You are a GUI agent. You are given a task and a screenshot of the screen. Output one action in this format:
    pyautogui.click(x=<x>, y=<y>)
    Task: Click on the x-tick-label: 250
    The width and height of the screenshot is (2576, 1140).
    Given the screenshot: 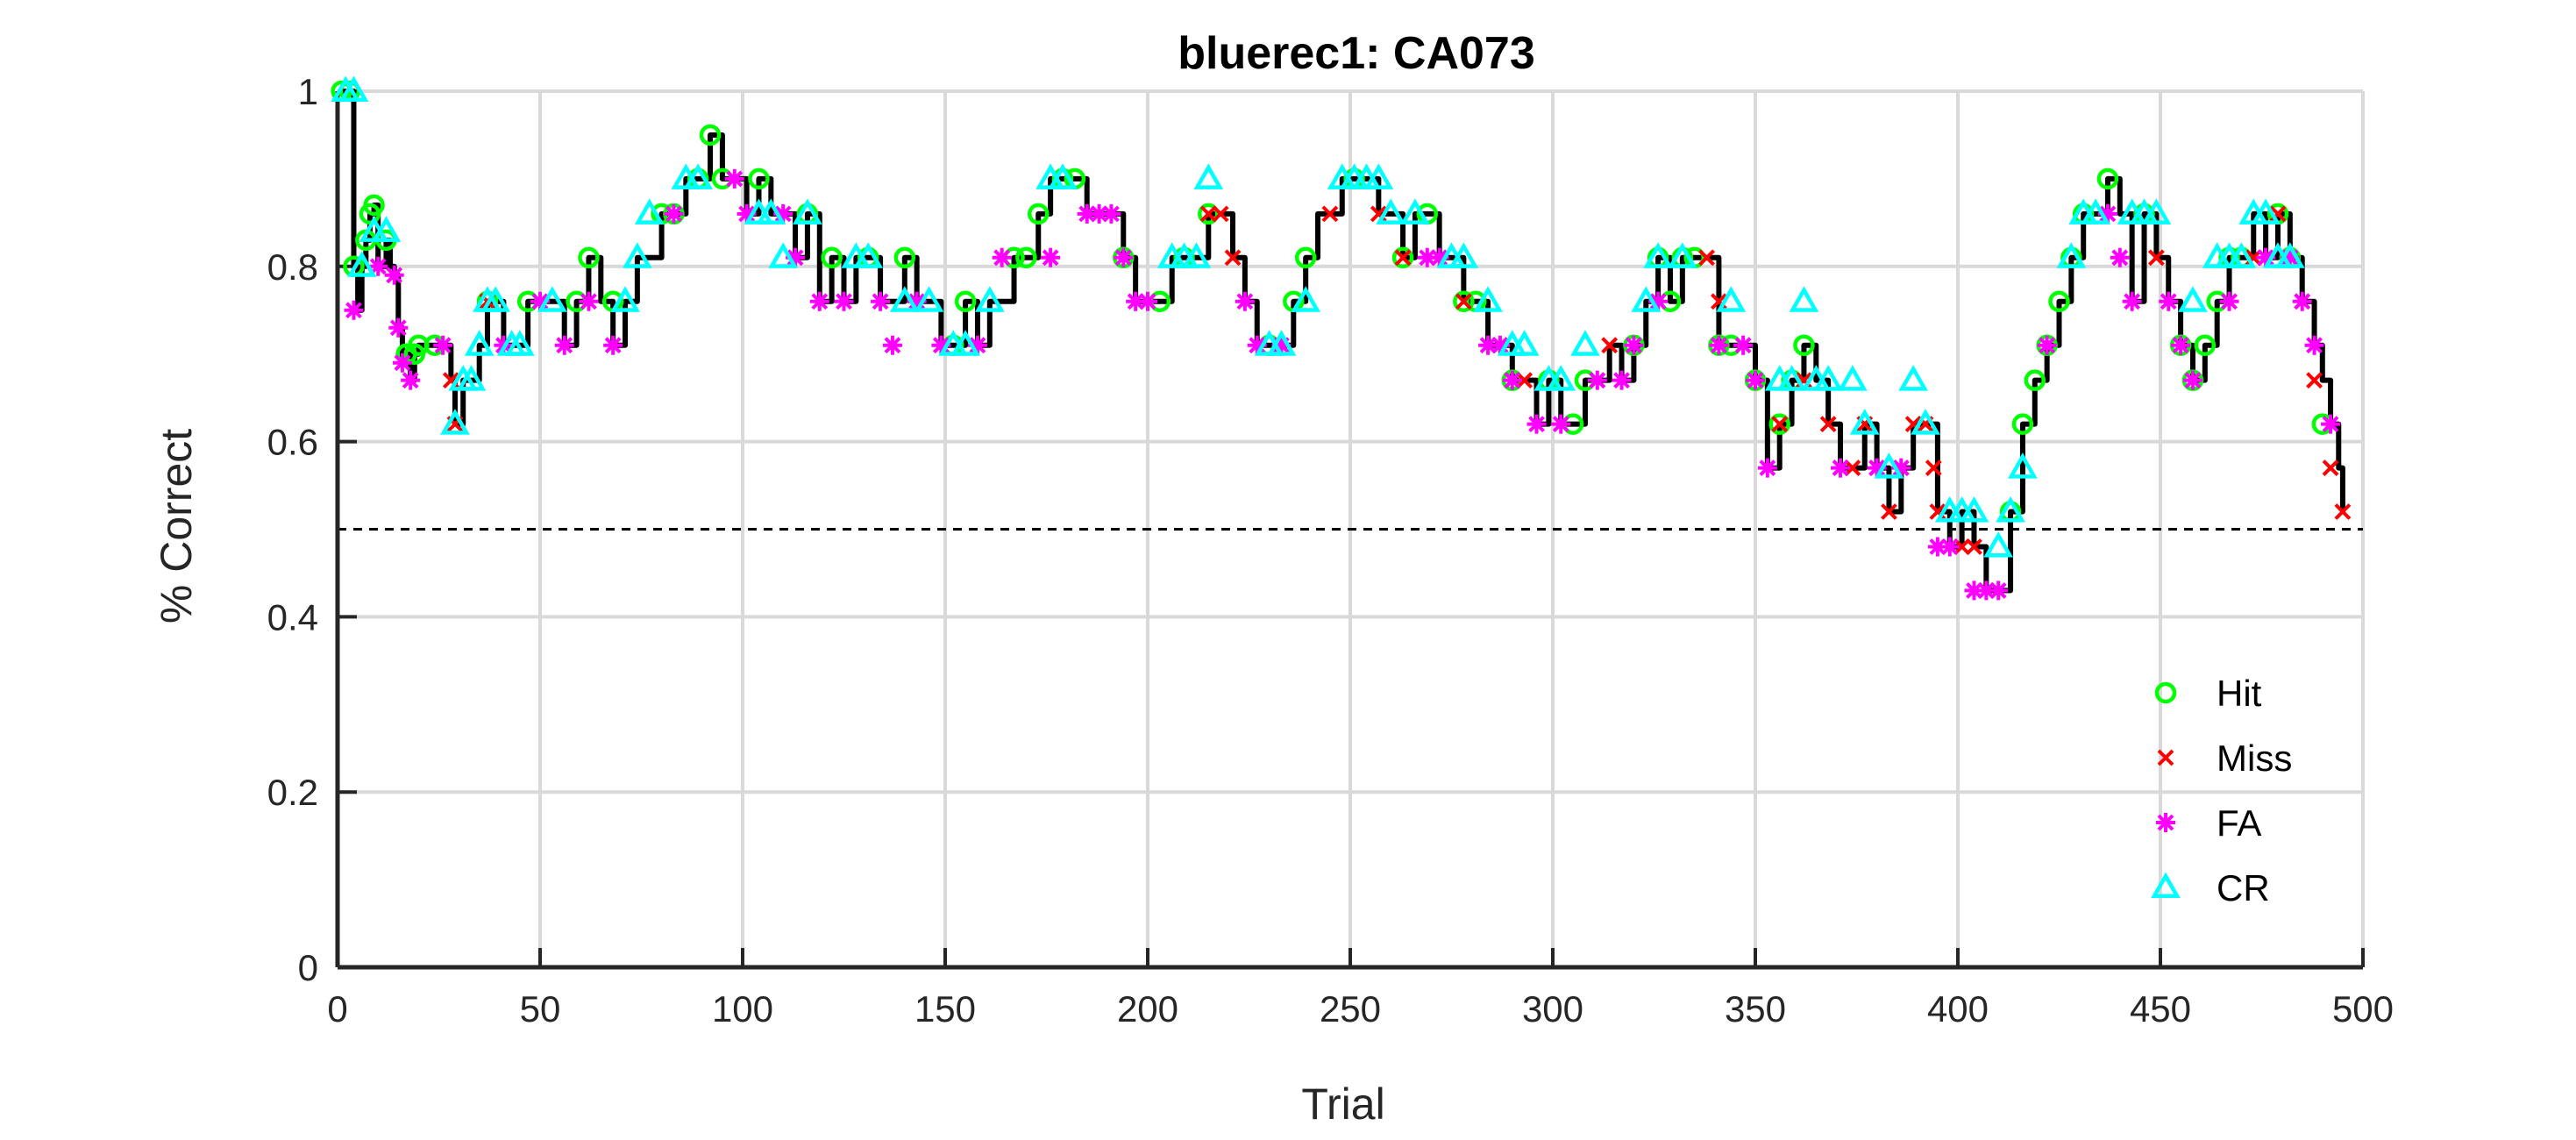 What is the action you would take?
    pyautogui.click(x=1350, y=1009)
    